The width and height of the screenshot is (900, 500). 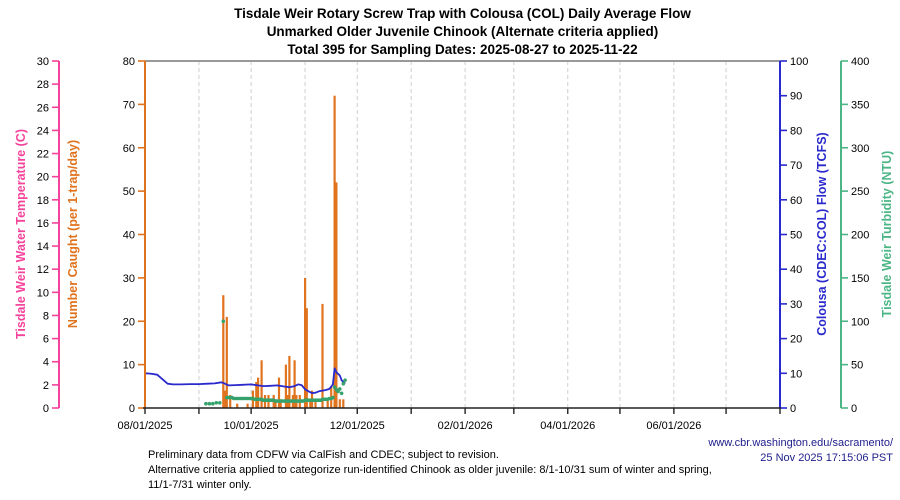 I want to click on y-axis-title-temperature: Tisdale Weir Water Temperature (C), so click(x=21, y=234).